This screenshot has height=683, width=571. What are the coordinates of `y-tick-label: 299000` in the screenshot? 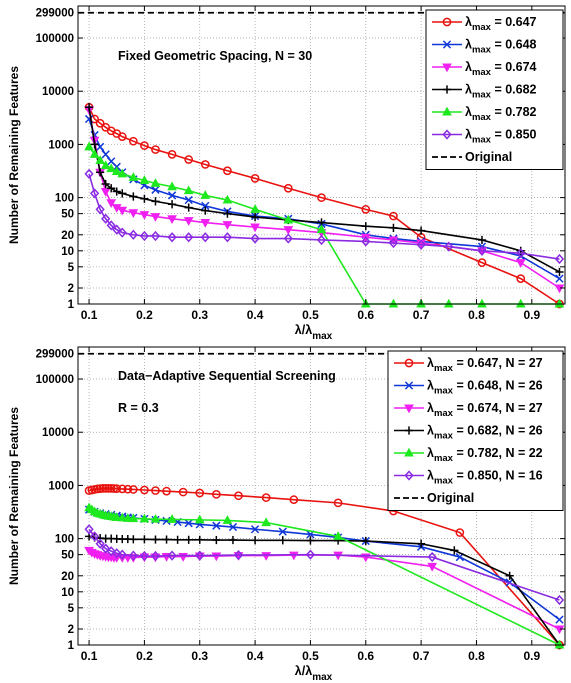 It's located at (55, 14).